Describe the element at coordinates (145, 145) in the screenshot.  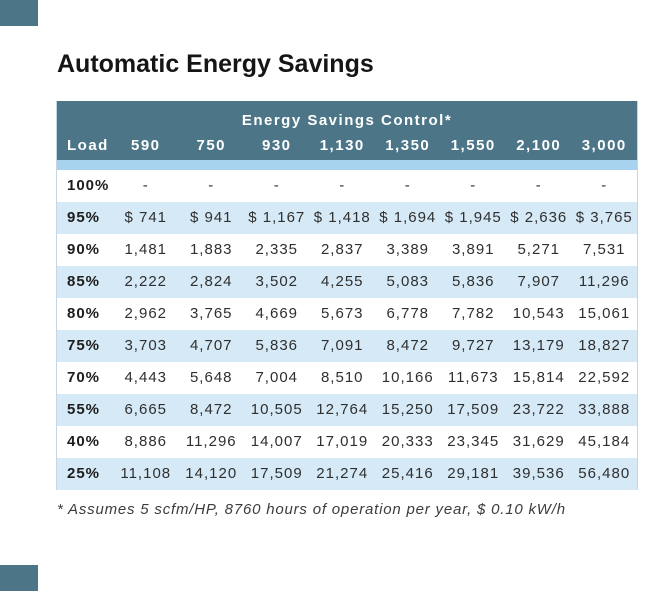
I see `column-header: 590` at that location.